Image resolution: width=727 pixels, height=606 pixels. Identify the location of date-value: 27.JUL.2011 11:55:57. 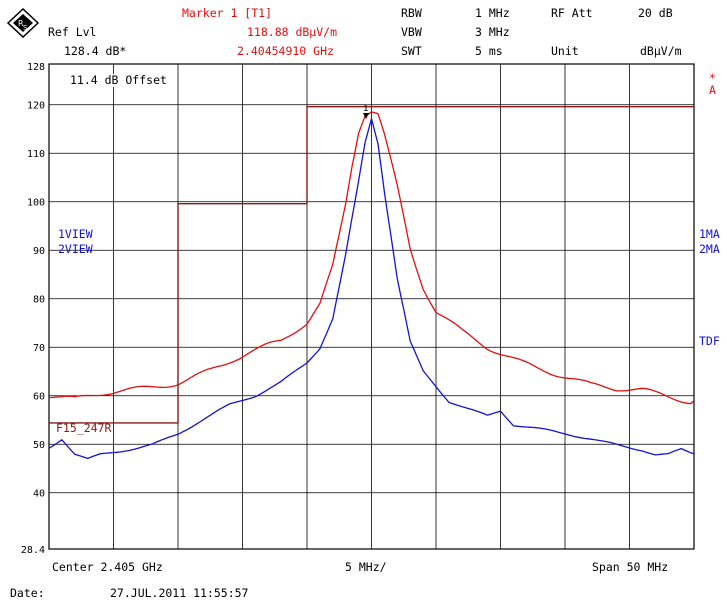
(179, 593).